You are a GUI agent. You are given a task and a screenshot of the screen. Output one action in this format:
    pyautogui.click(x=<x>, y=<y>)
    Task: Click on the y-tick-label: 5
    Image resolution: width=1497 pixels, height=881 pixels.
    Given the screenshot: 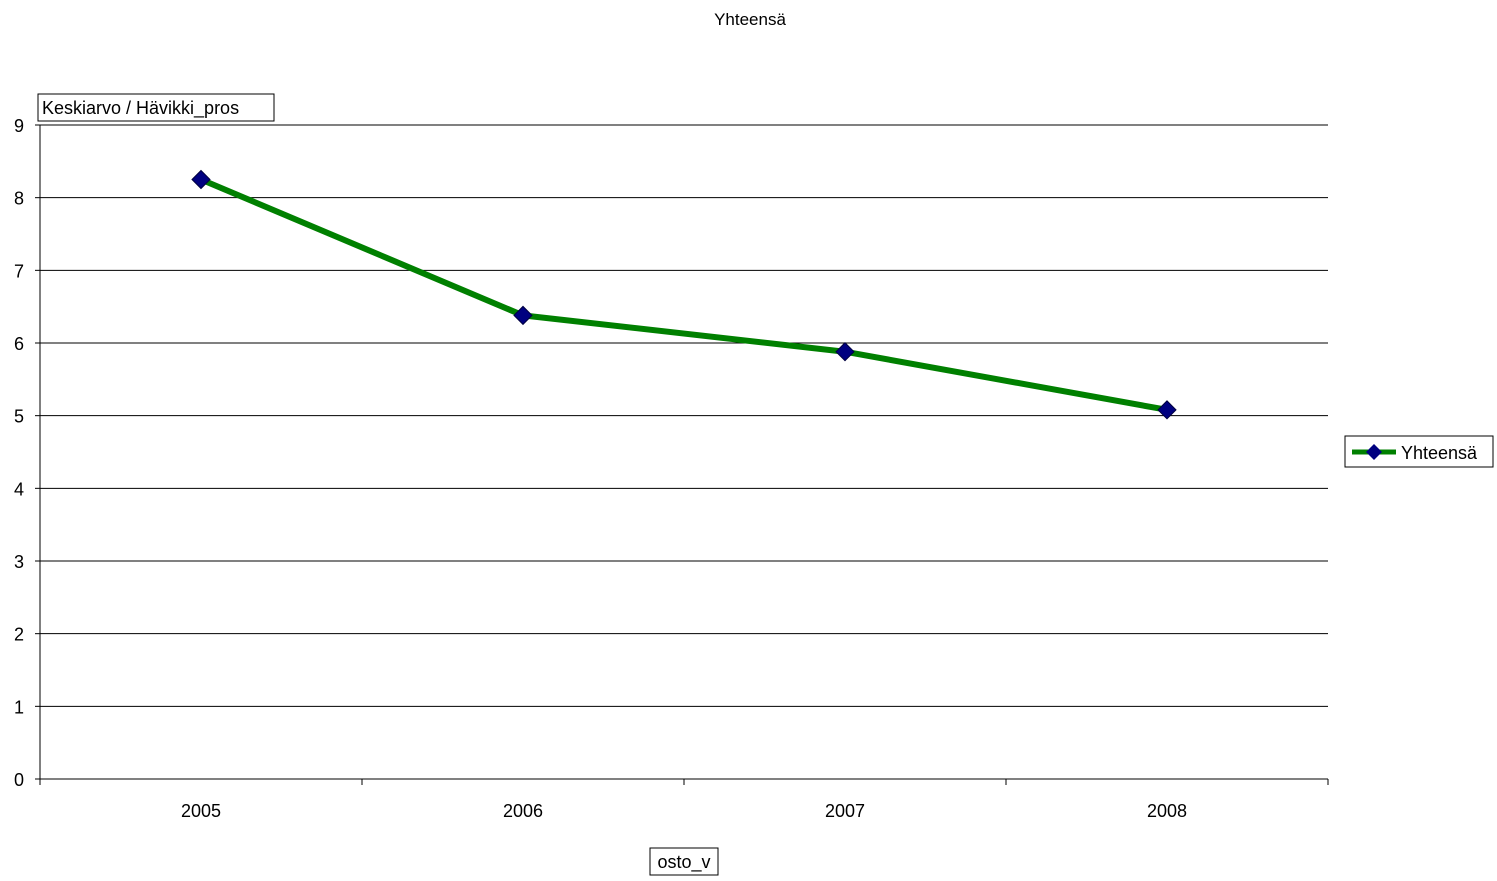 What is the action you would take?
    pyautogui.click(x=19, y=417)
    